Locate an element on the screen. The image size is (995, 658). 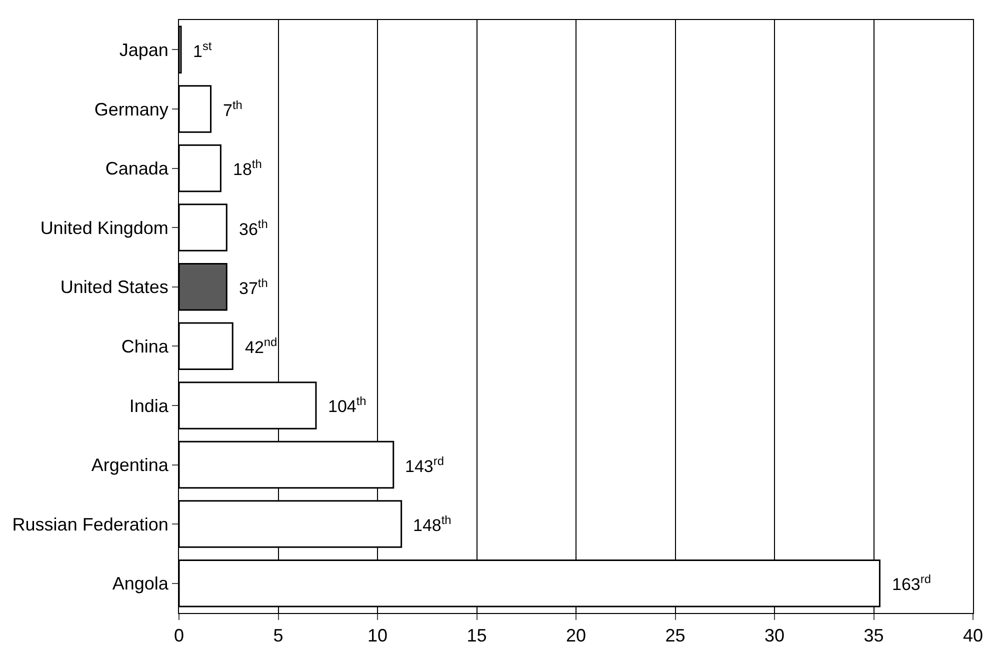
x-tick-label: 15 is located at coordinates (476, 636).